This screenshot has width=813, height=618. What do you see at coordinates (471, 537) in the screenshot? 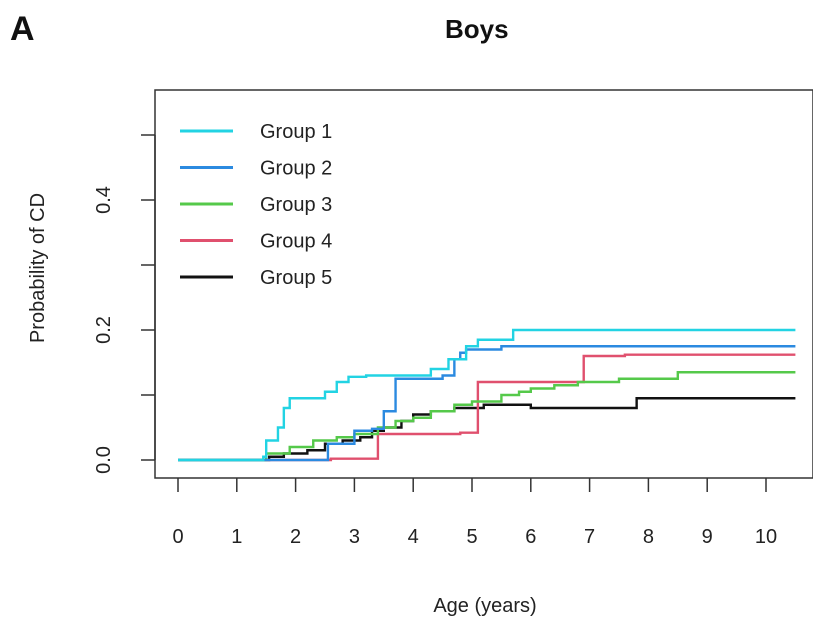
I see `x-tick-label: 5` at bounding box center [471, 537].